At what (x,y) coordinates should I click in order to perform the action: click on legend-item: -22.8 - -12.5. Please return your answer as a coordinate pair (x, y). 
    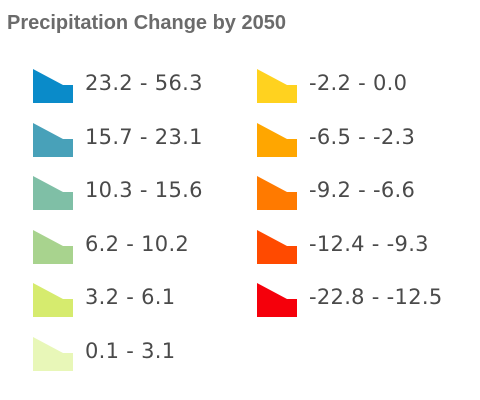
    Looking at the image, I should click on (362, 301).